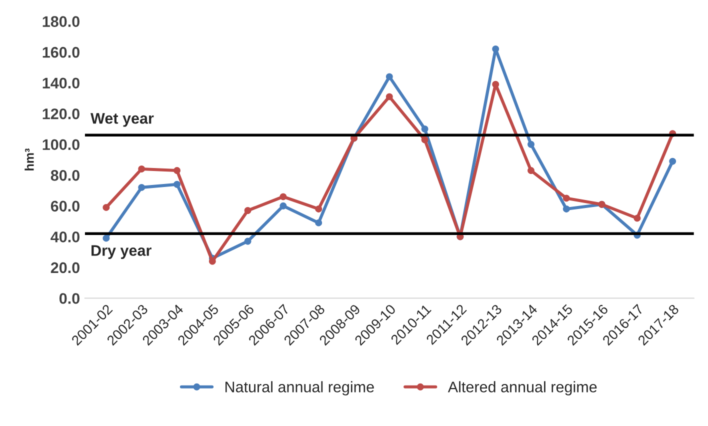  I want to click on y-tick-label: 160.0, so click(61, 52).